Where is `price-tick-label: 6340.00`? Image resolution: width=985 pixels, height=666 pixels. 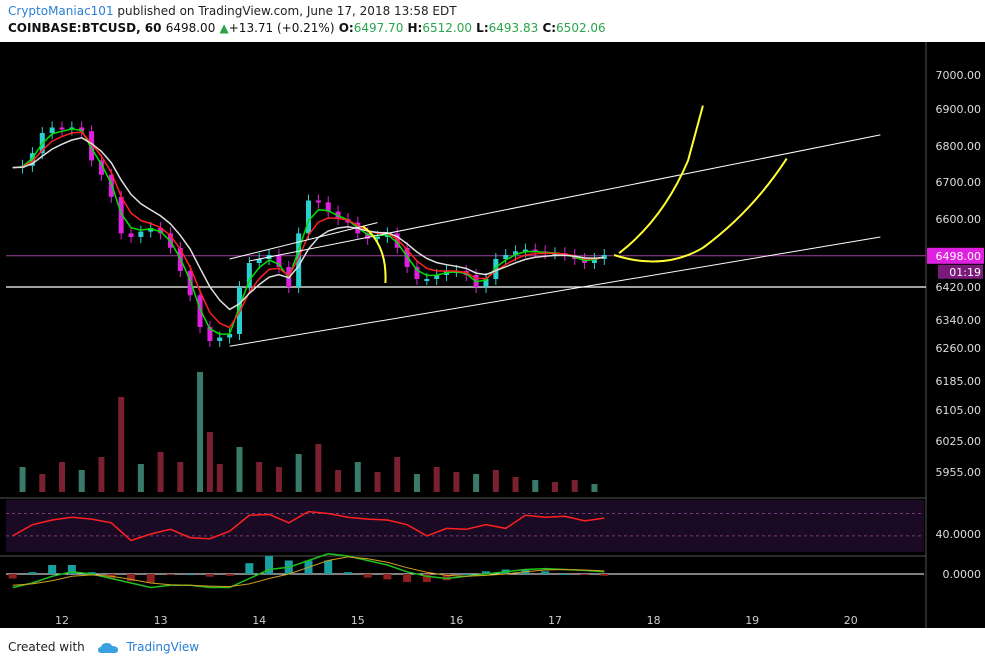 price-tick-label: 6340.00 is located at coordinates (959, 320).